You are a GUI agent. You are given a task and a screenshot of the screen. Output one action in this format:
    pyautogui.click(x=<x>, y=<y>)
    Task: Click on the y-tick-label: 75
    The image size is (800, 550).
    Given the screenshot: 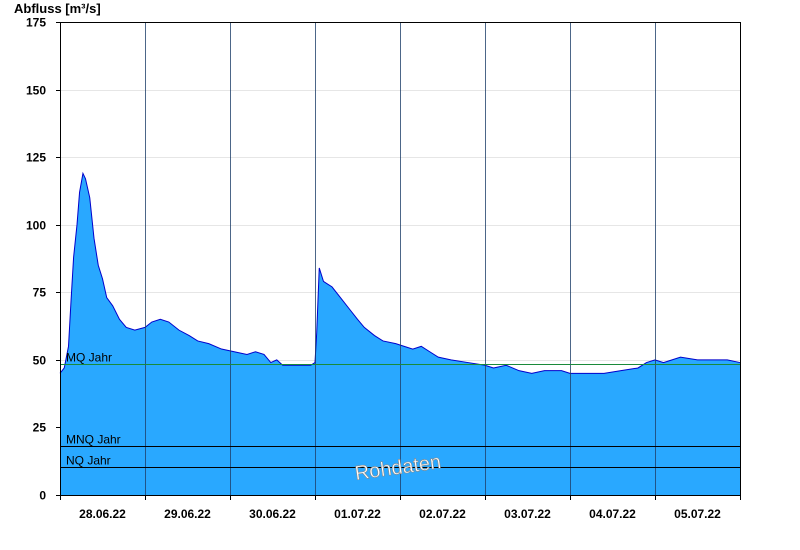 What is the action you would take?
    pyautogui.click(x=40, y=293)
    